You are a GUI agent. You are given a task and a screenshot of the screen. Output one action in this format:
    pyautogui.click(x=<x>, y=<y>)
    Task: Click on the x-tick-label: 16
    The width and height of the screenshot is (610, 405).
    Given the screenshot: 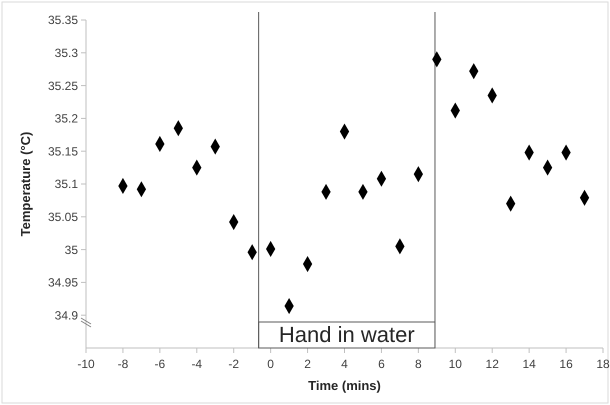 What is the action you would take?
    pyautogui.click(x=566, y=364)
    